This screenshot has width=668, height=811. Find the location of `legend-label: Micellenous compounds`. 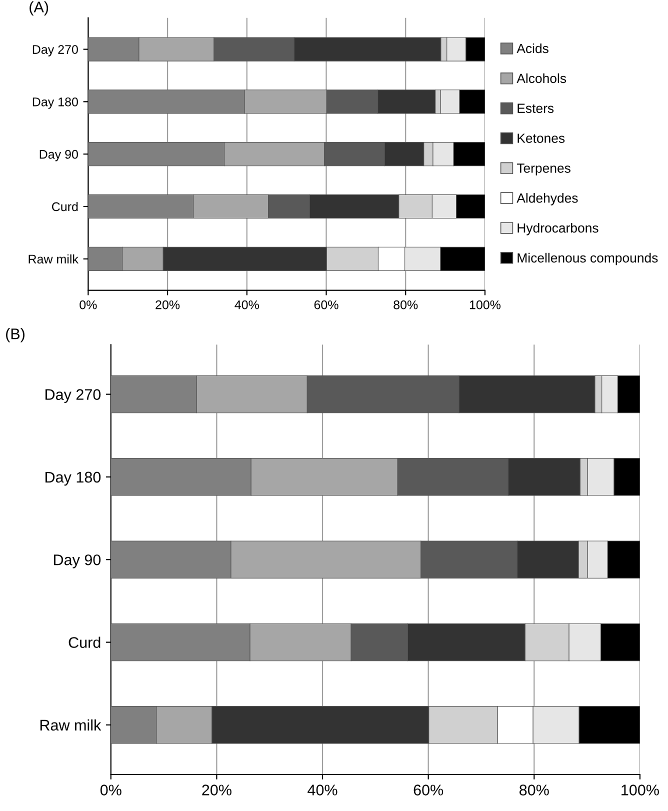

legend-label: Micellenous compounds is located at coordinates (588, 259).